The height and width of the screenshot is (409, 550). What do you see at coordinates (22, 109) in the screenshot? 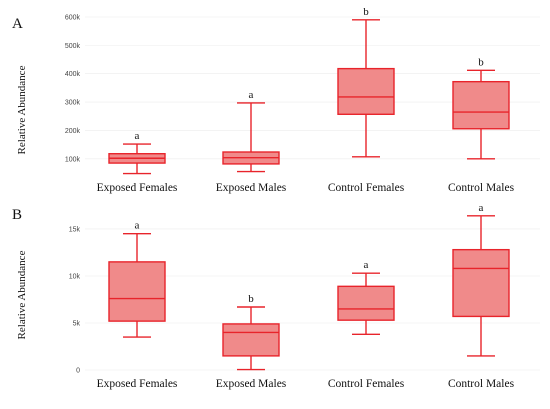
I see `panel-a-y-axis-label: Relative Abundance` at bounding box center [22, 109].